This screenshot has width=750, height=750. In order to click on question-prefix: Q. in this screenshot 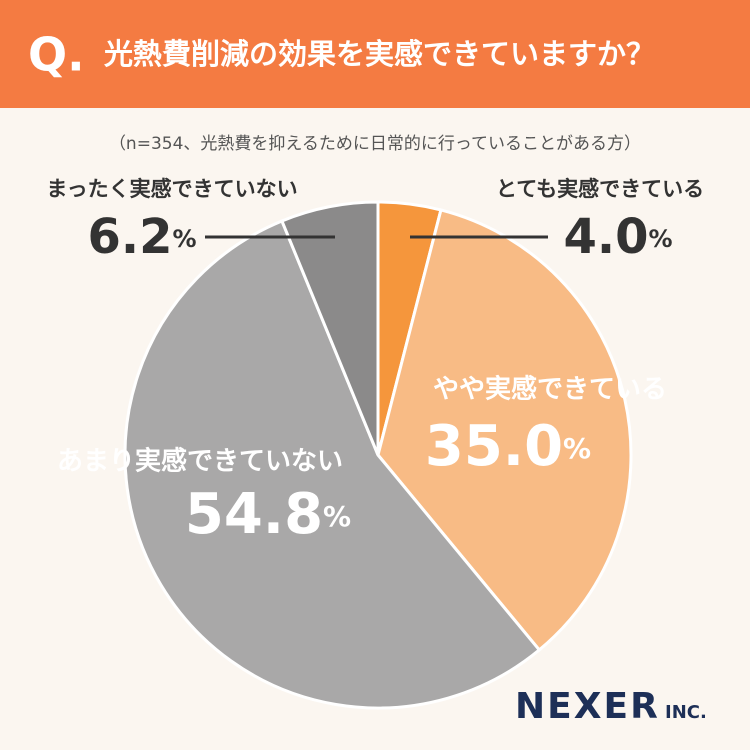, I will do `click(56, 55)`.